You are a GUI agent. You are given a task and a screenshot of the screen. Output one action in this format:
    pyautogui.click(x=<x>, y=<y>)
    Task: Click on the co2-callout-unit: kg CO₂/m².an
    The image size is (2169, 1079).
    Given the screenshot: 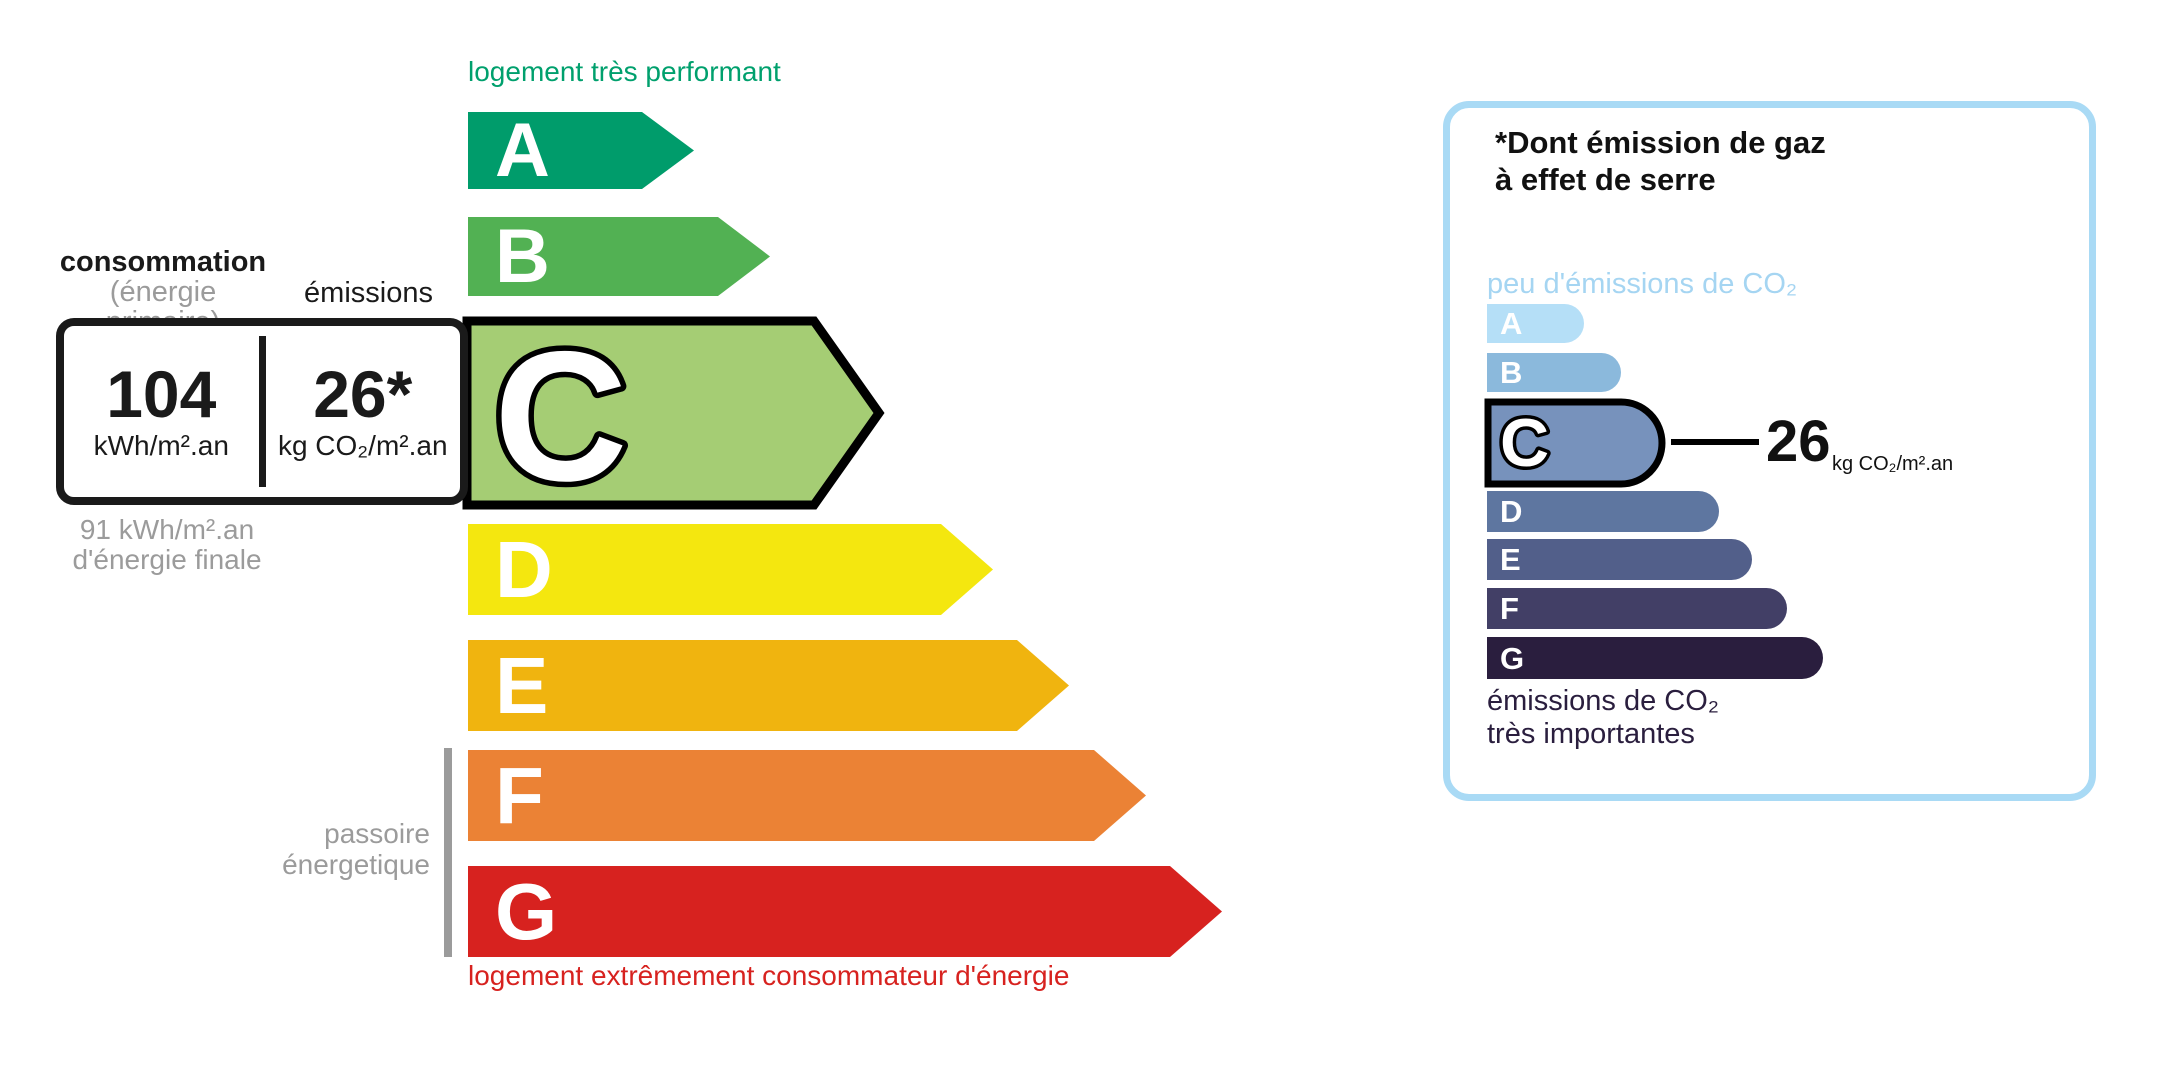 What is the action you would take?
    pyautogui.click(x=1893, y=464)
    